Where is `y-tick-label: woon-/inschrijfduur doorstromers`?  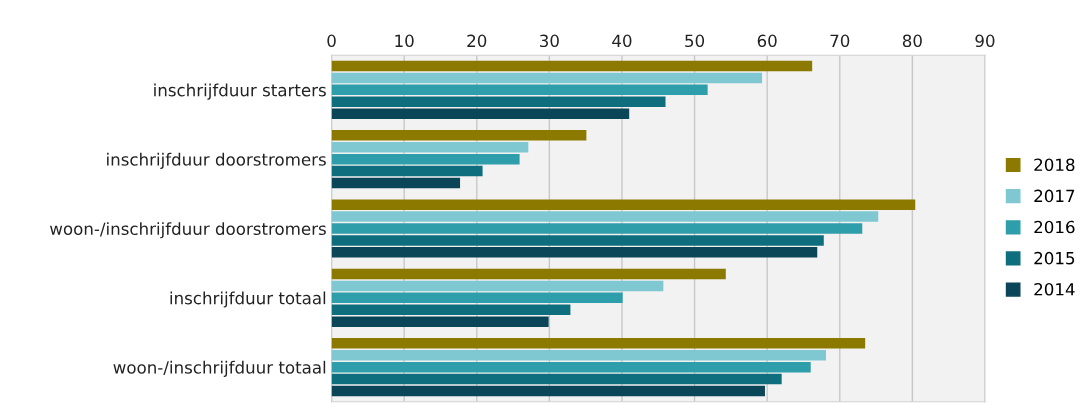
y-tick-label: woon-/inschrijfduur doorstromers is located at coordinates (188, 230).